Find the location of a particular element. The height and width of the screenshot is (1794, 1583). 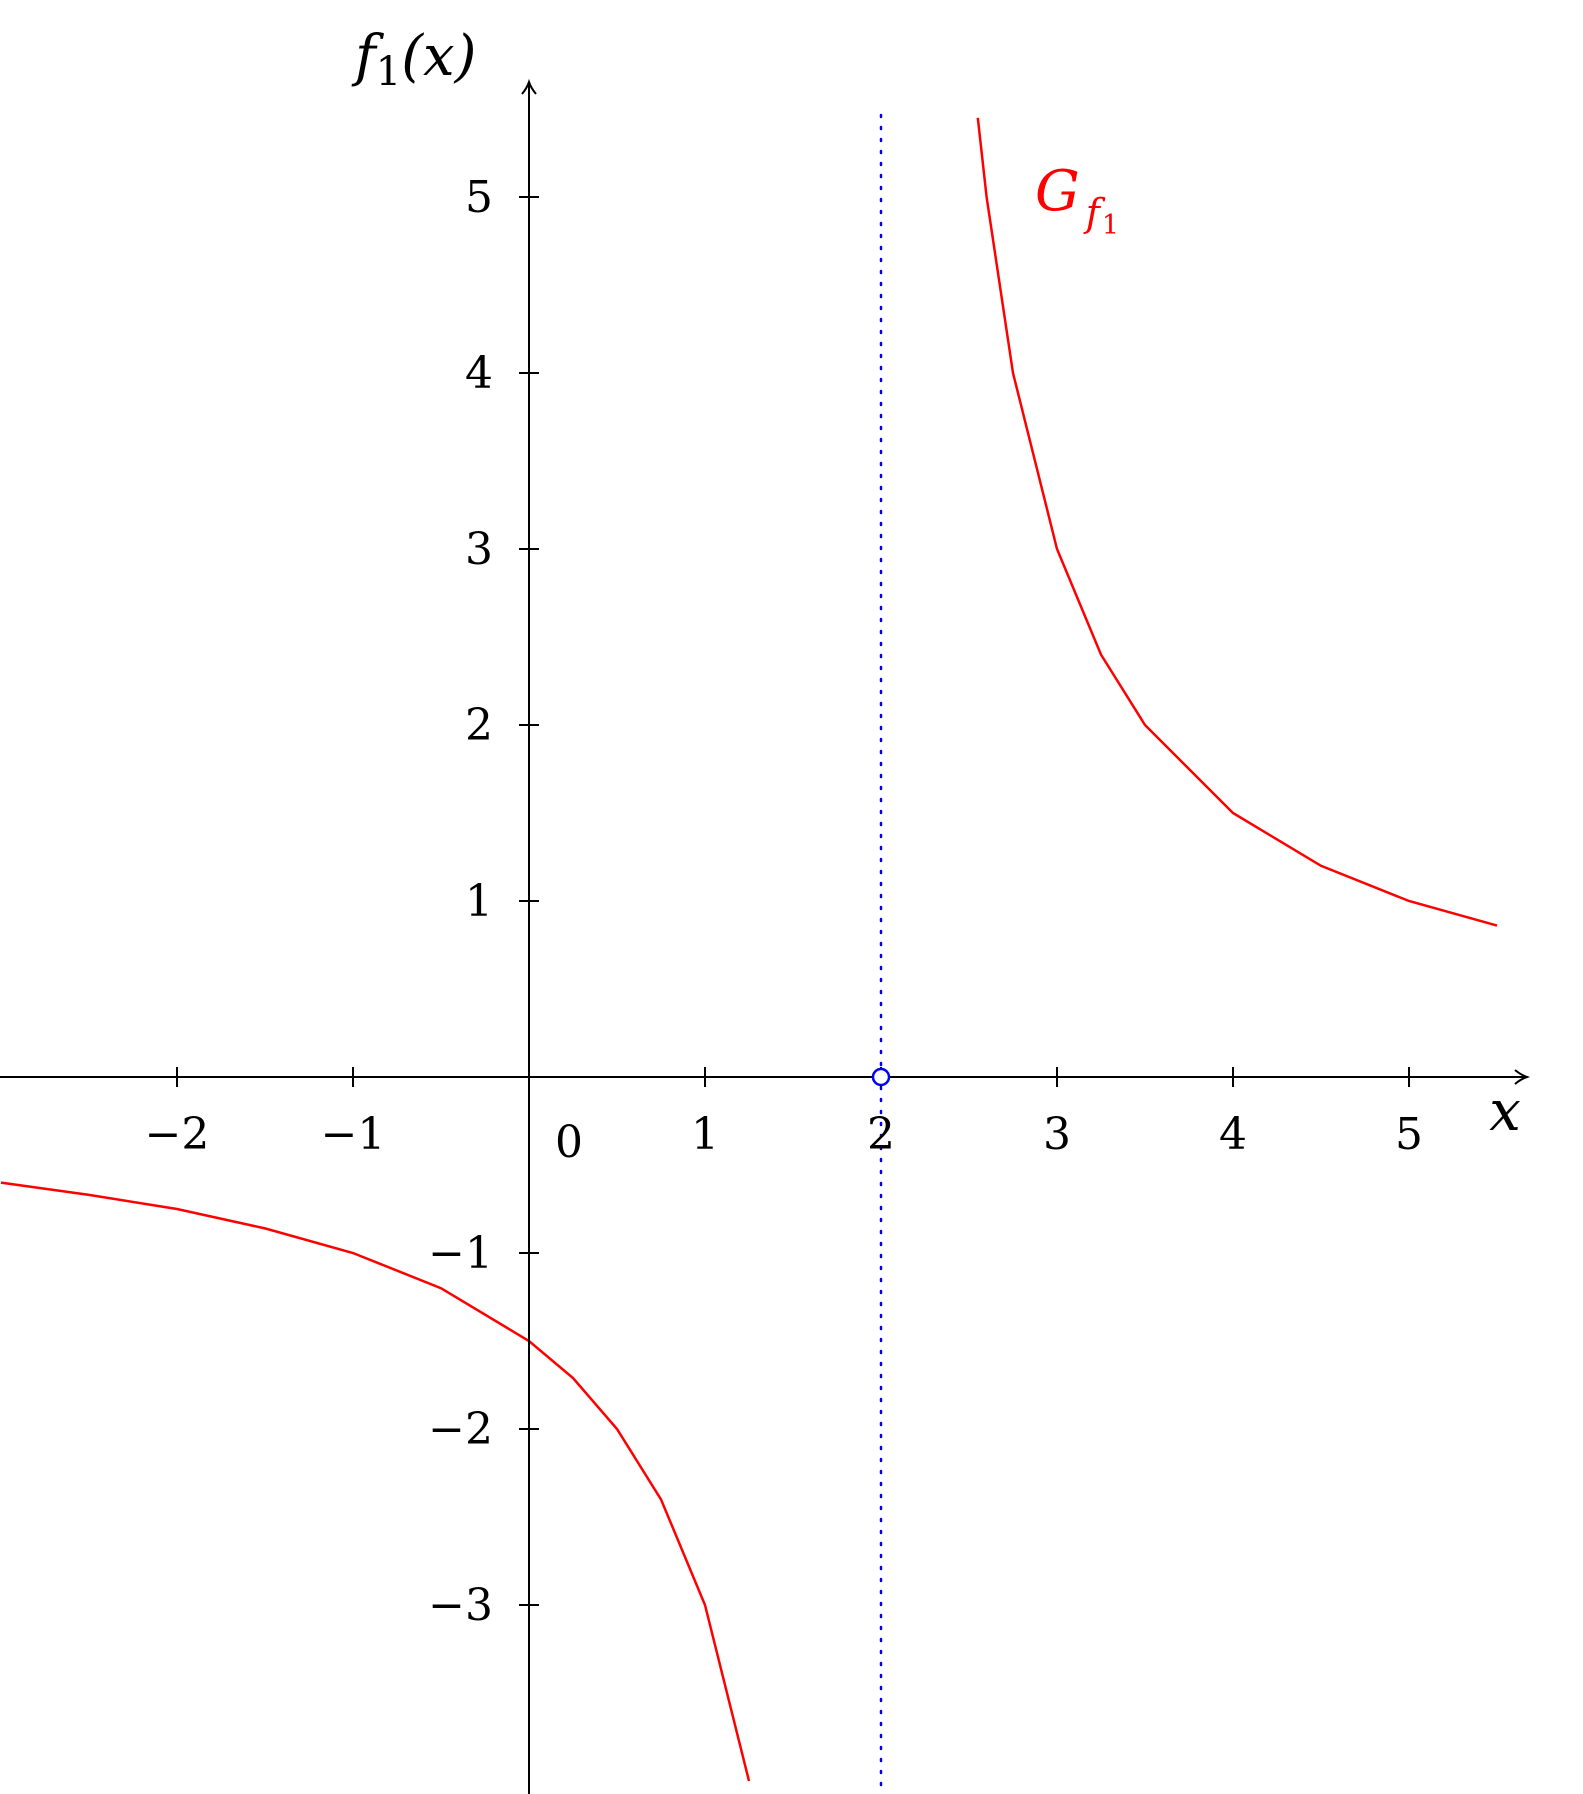

curve-label-base: G is located at coordinates (1057, 191).